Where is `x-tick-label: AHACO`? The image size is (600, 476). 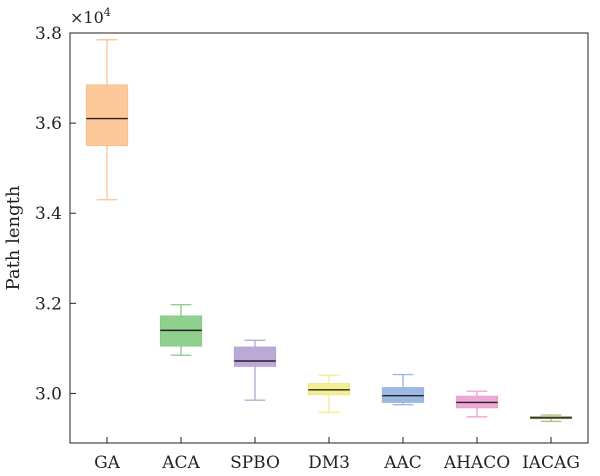 x-tick-label: AHACO is located at coordinates (476, 463).